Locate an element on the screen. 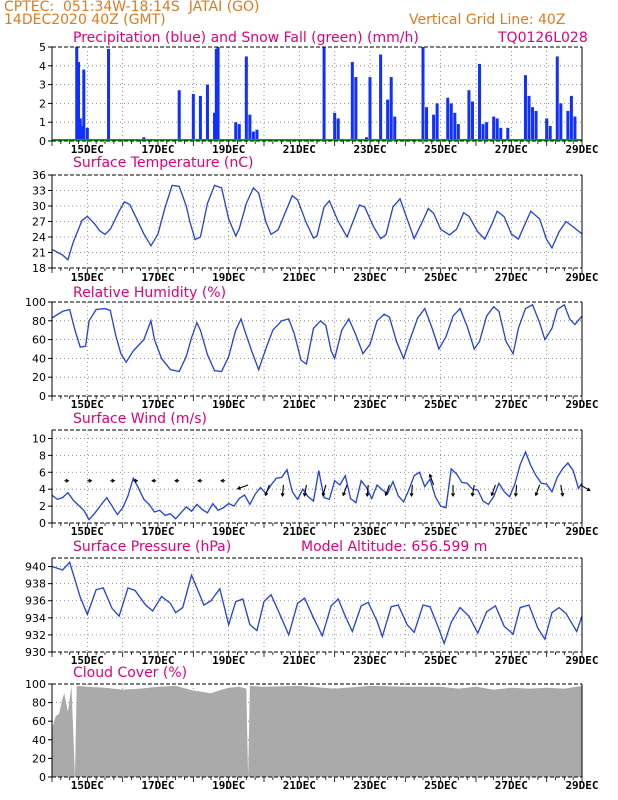  y-tick-label: 1 is located at coordinates (42, 122).